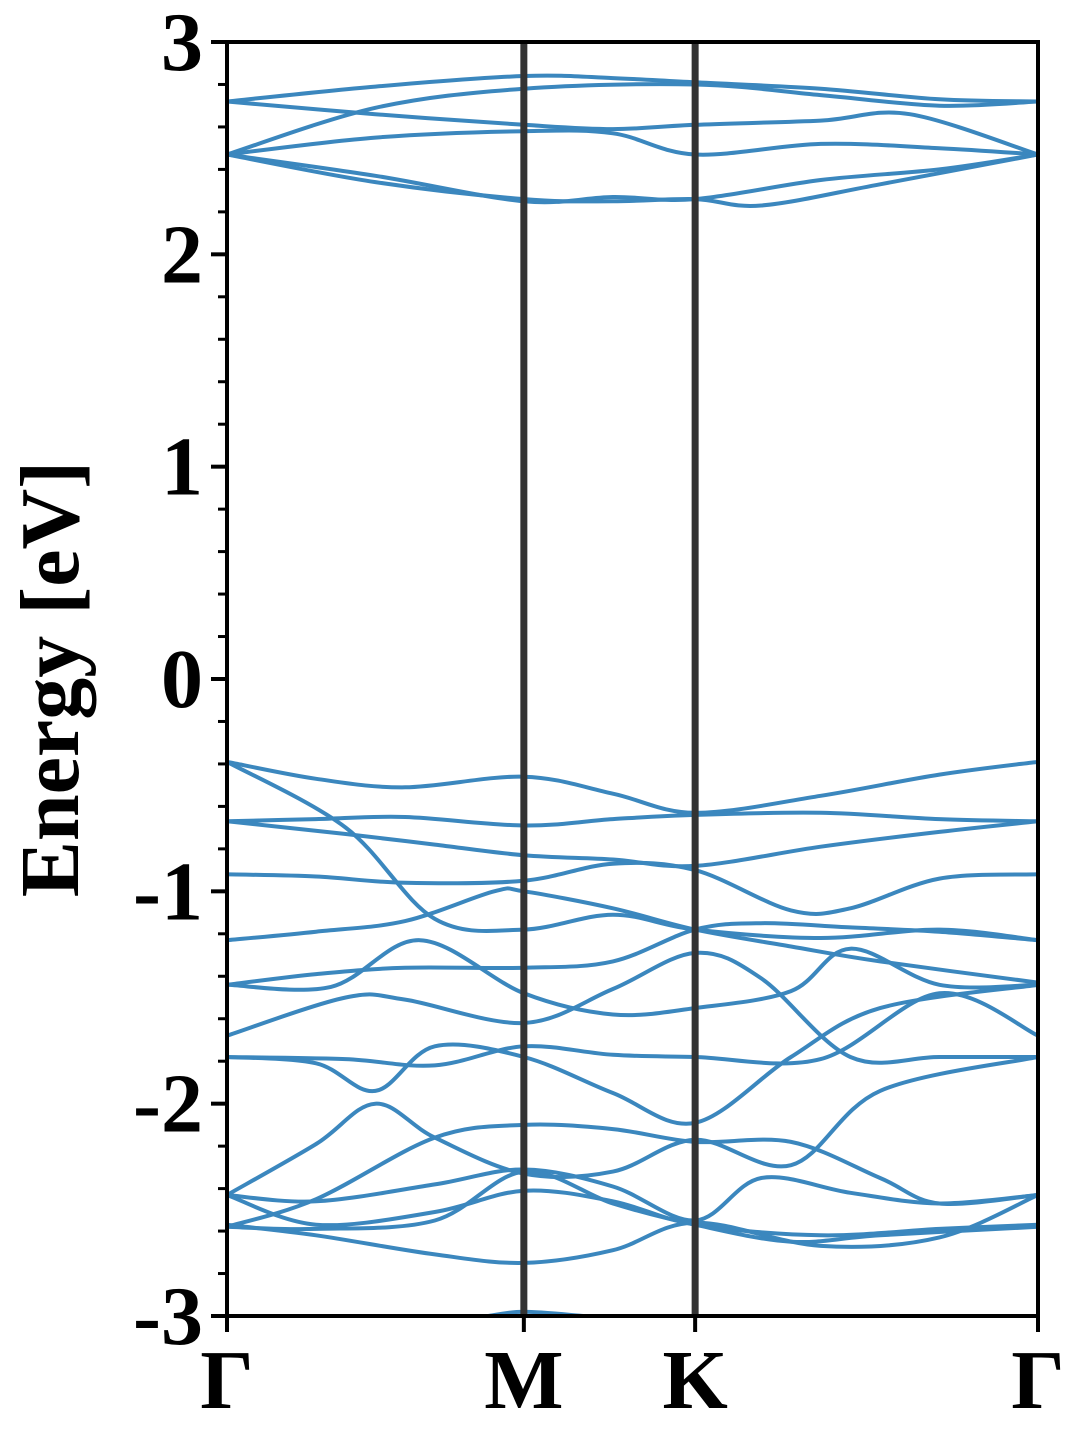 Image resolution: width=1080 pixels, height=1440 pixels. I want to click on y-tick-label: 3, so click(182, 44).